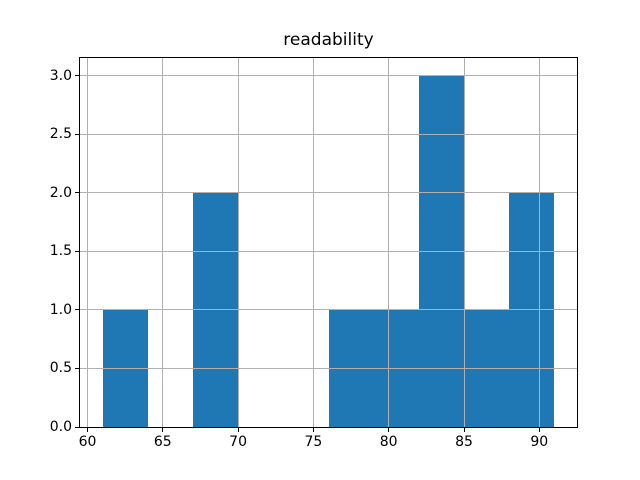  I want to click on x-tick-label: 65, so click(162, 442).